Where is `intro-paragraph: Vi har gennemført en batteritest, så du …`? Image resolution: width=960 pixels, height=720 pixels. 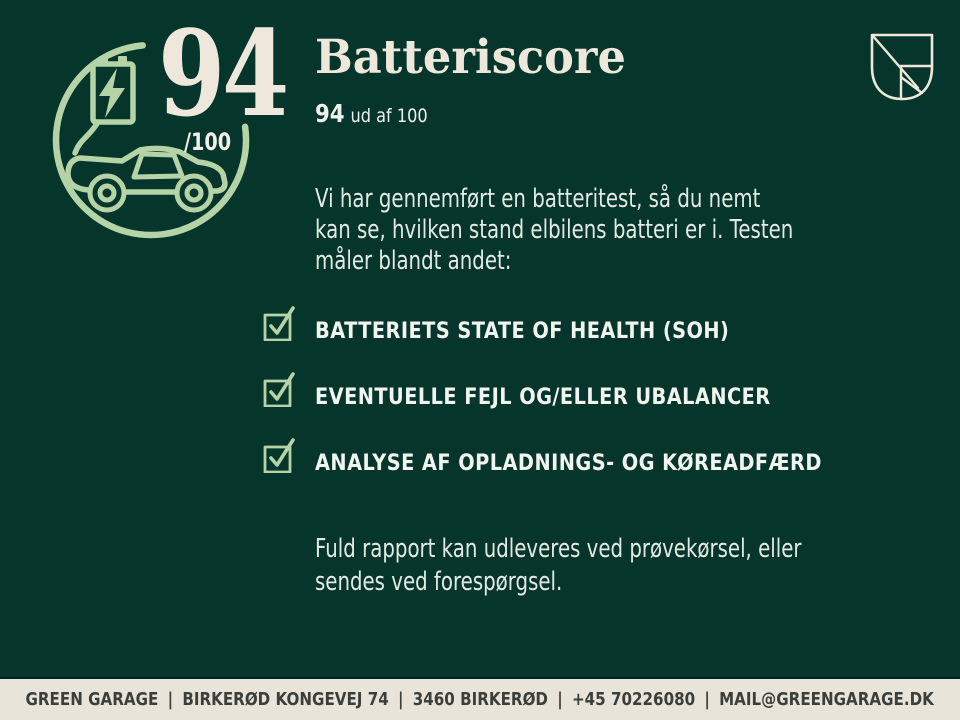 intro-paragraph: Vi har gennemført en batteritest, så du … is located at coordinates (554, 230).